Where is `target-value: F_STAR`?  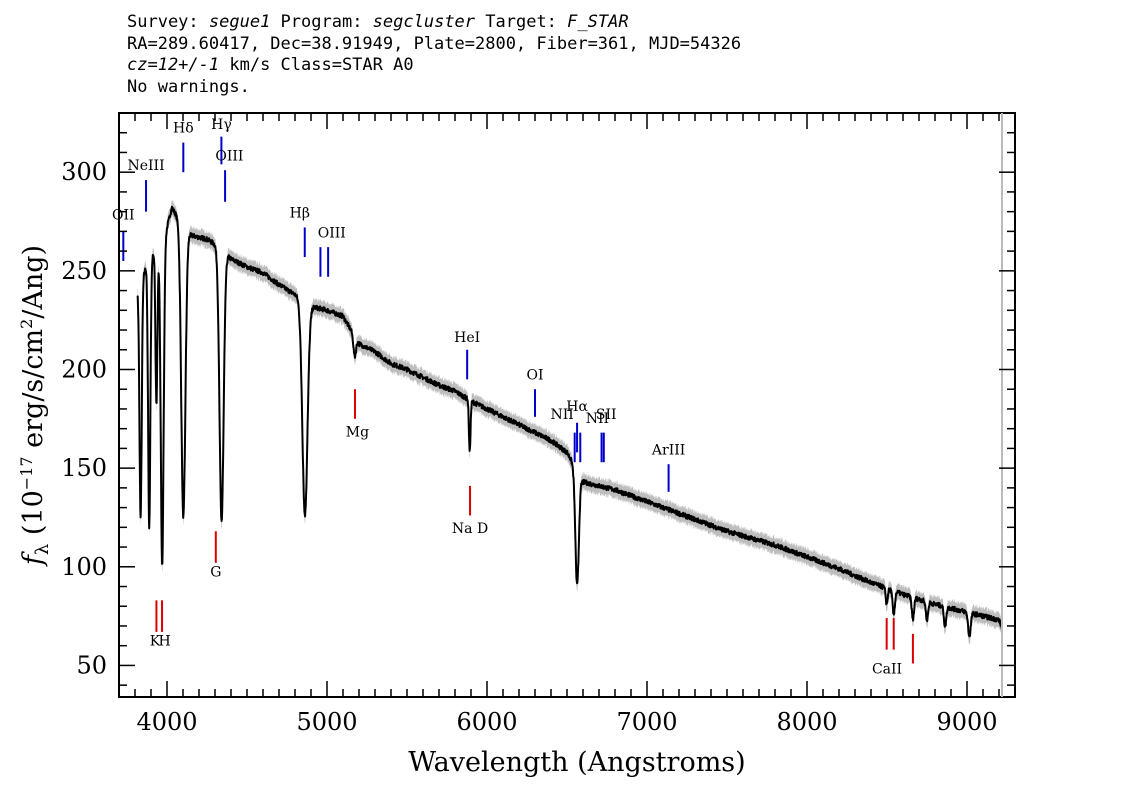 target-value: F_STAR is located at coordinates (598, 22).